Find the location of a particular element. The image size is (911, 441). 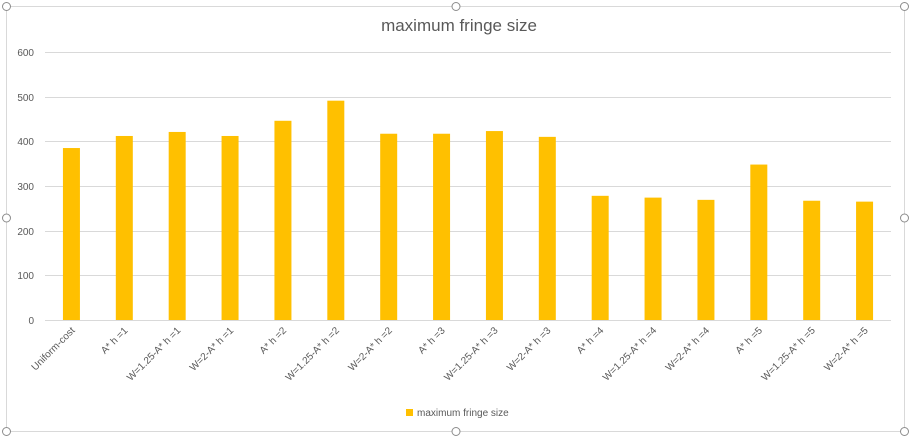

y-tick-label: 0 is located at coordinates (31, 321).